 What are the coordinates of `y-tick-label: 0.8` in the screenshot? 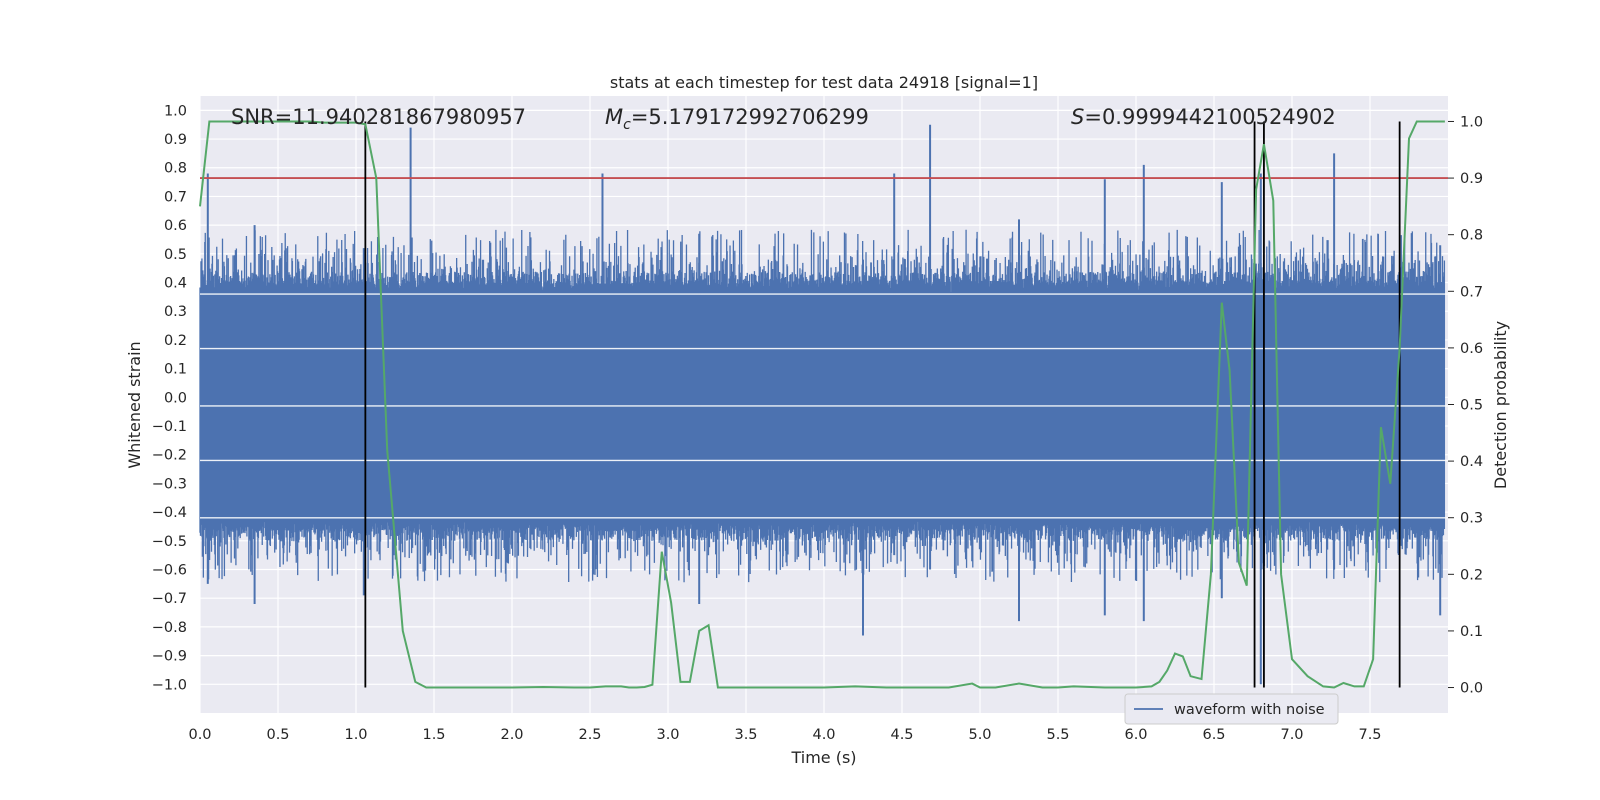 It's located at (175, 169).